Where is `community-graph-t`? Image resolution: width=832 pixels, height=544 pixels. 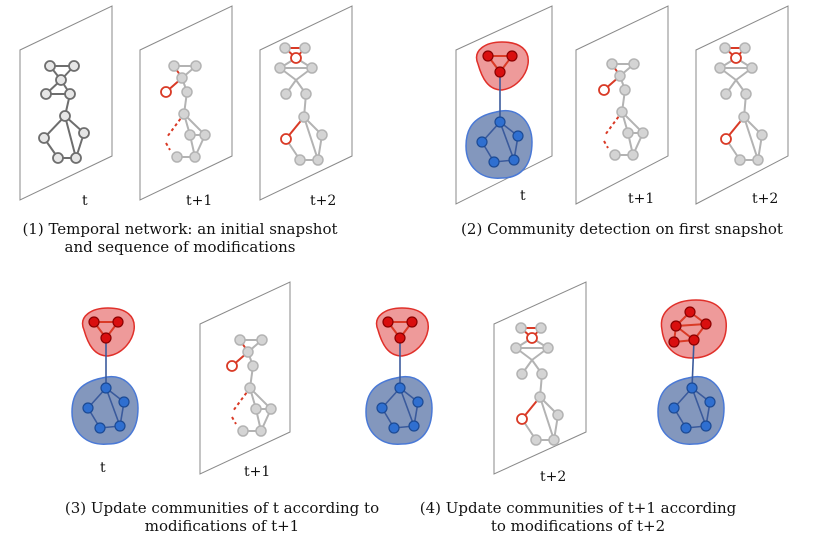
community-graph-t is located at coordinates (105, 376).